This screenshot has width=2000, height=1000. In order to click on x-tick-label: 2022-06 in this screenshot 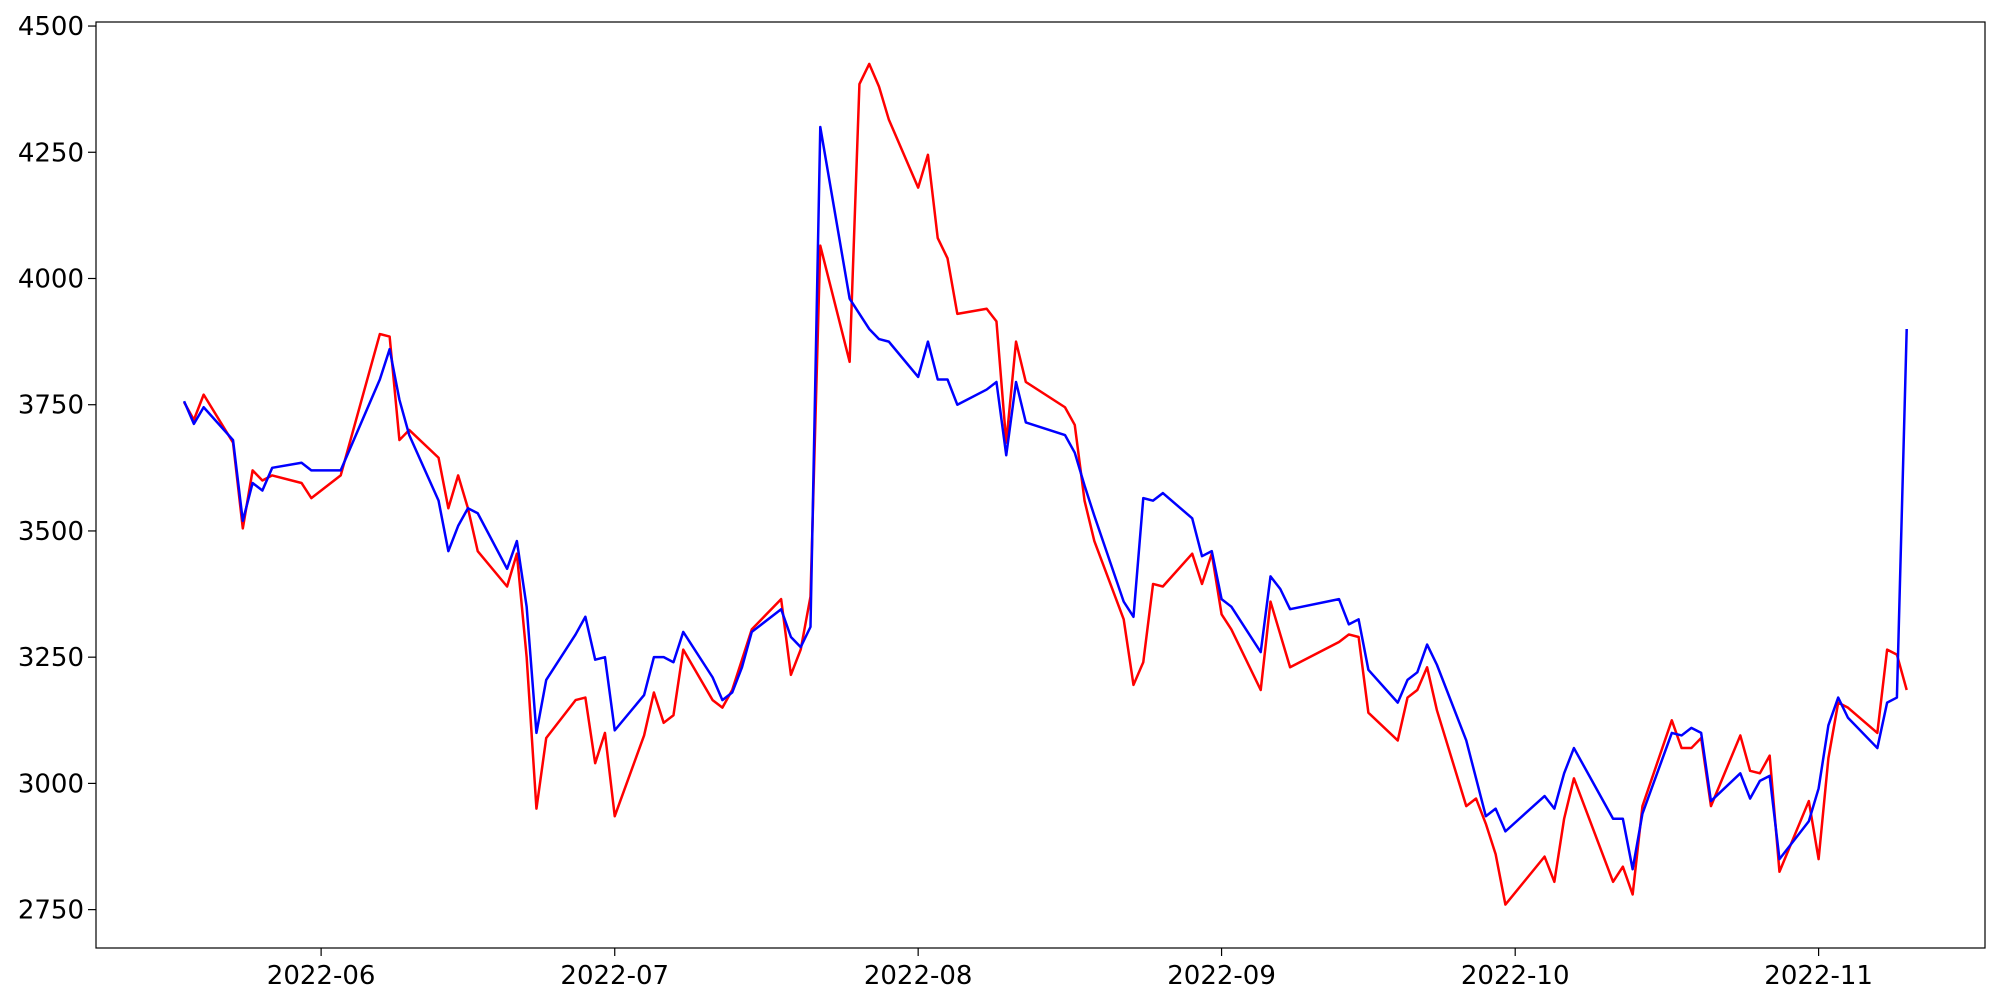, I will do `click(321, 976)`.